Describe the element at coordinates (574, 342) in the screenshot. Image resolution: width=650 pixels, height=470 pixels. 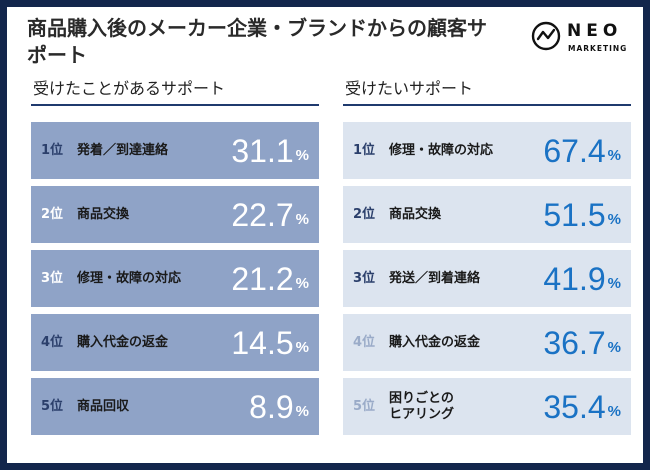
I see `value-number: 36.7` at that location.